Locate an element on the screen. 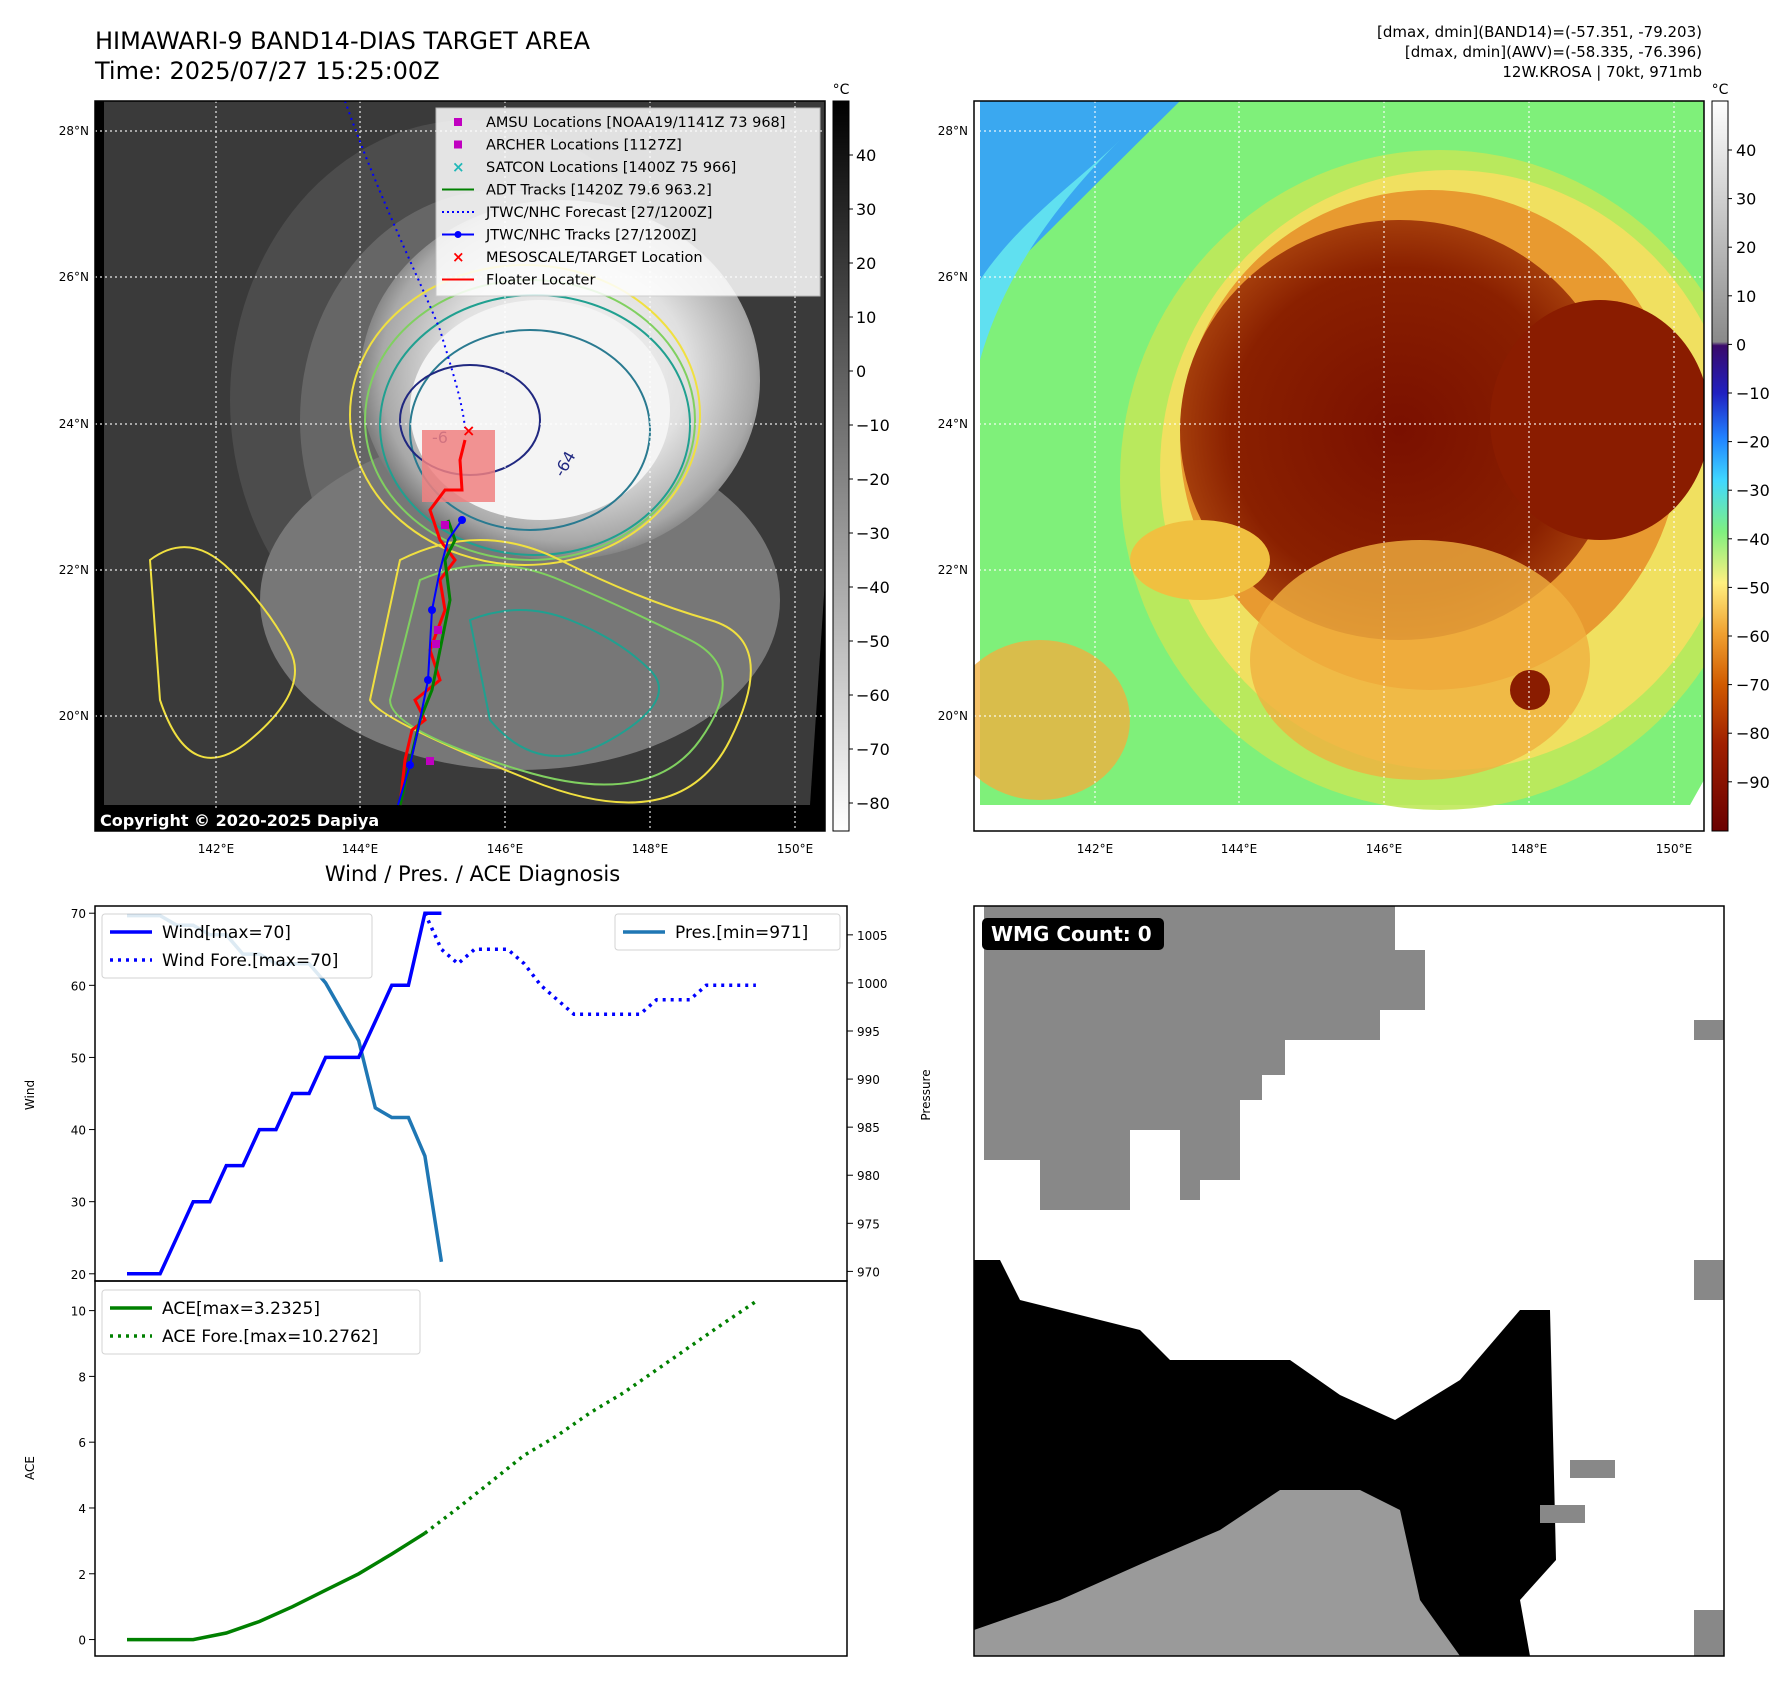 The height and width of the screenshot is (1690, 1788). colorbar-ir-tick: −50 is located at coordinates (873, 641).